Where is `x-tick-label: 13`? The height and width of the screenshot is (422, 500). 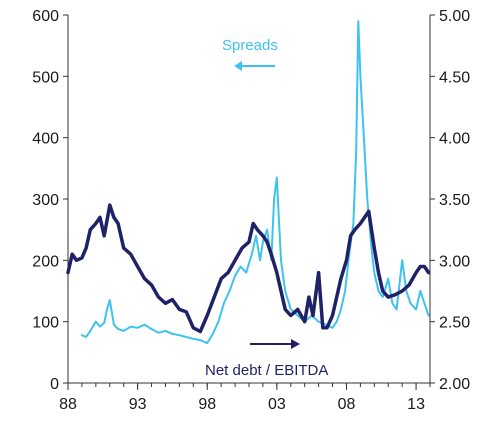
x-tick-label: 13 is located at coordinates (416, 404).